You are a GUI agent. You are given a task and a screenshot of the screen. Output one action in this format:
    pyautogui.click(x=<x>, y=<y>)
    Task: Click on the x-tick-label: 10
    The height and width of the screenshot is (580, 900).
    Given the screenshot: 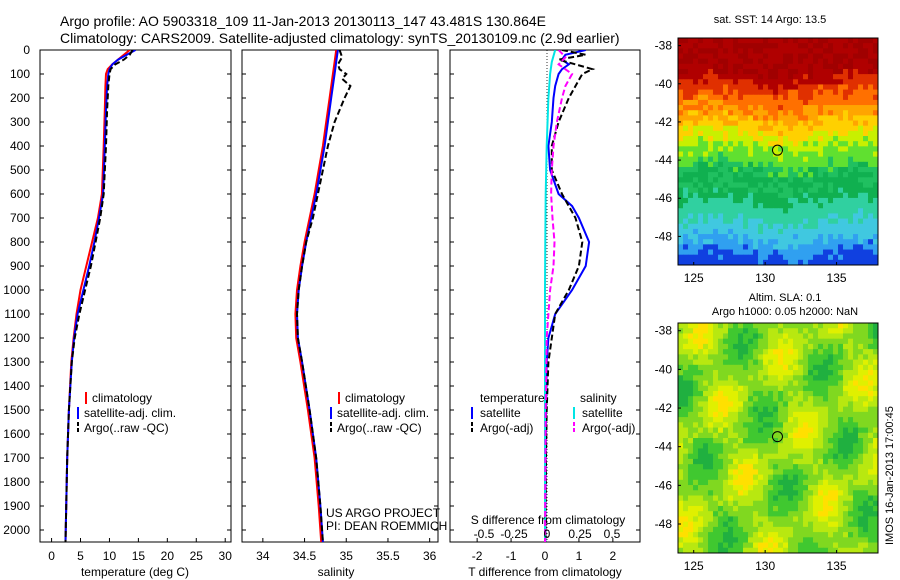 What is the action you would take?
    pyautogui.click(x=110, y=556)
    